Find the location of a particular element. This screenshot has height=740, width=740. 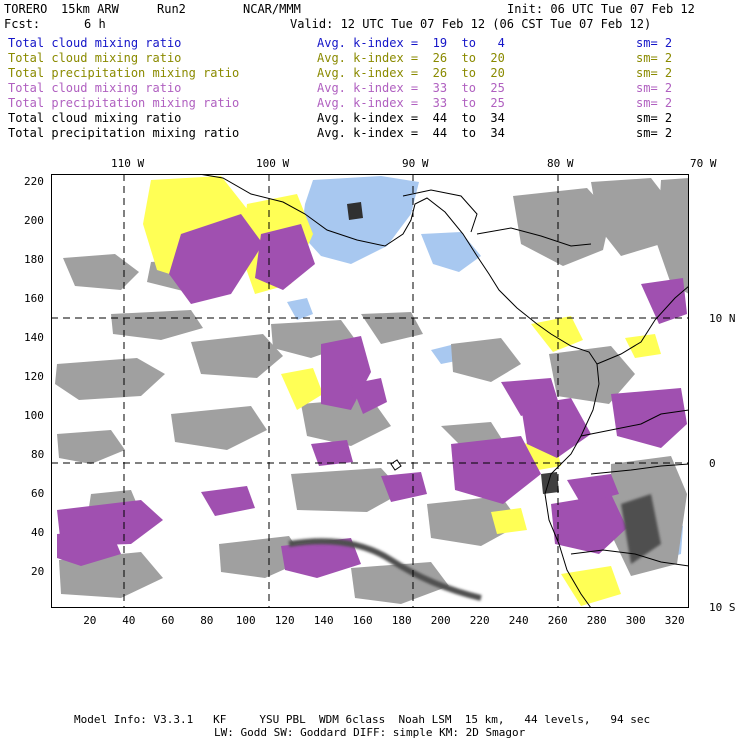

x-tick-label: 80 is located at coordinates (207, 620).